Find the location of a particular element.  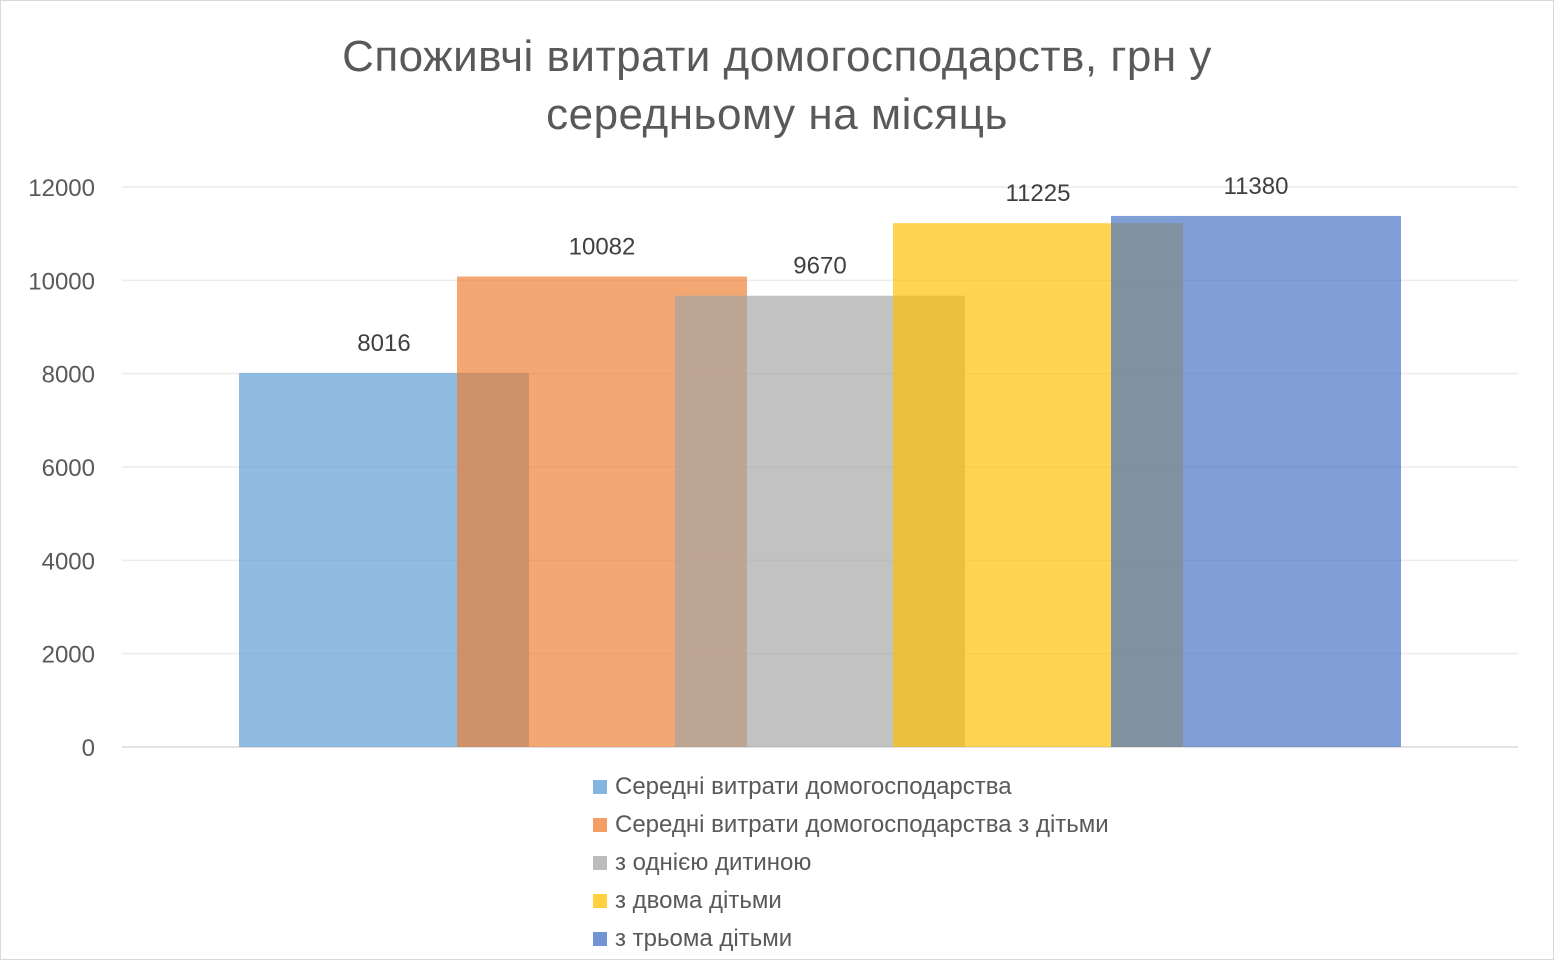

legend-item-series-1: Середні витрати домогосподарства is located at coordinates (851, 787).